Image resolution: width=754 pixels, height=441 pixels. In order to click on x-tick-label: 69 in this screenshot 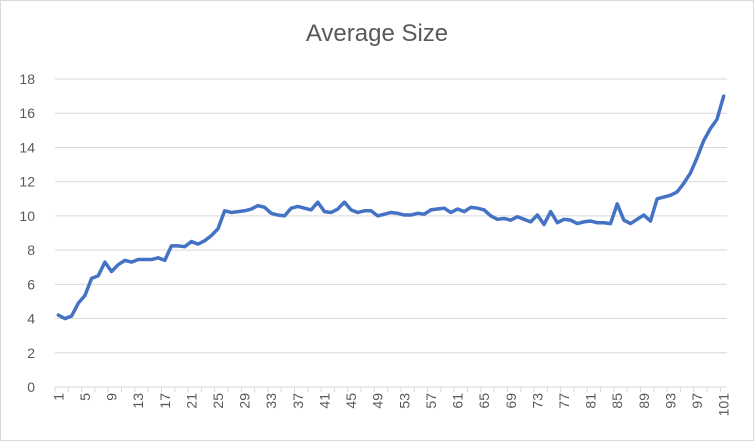, I will do `click(511, 401)`.